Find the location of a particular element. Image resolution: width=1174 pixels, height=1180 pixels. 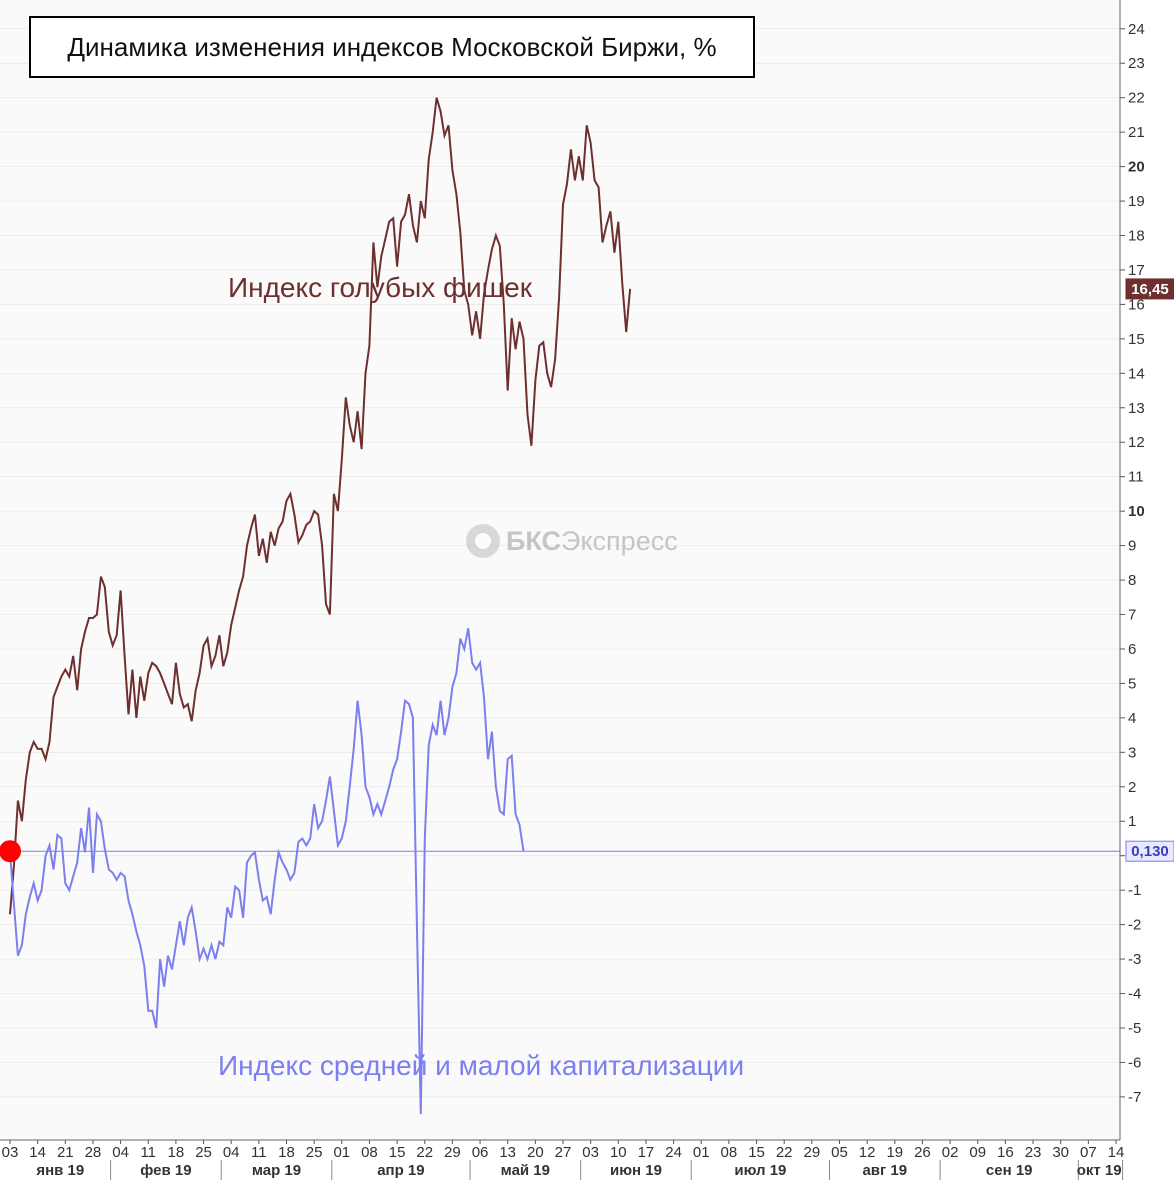

x-tick-label: 06 is located at coordinates (480, 1152).